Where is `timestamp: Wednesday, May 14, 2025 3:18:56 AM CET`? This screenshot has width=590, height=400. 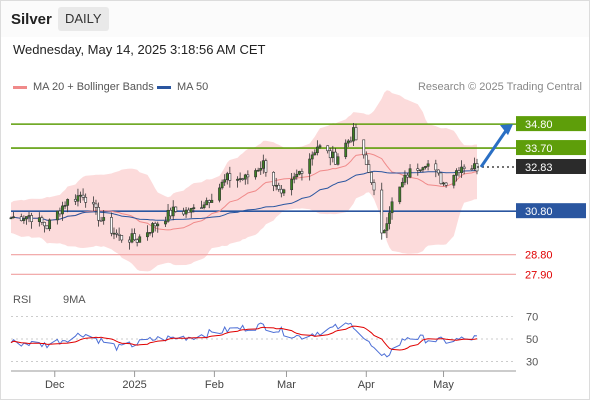
timestamp: Wednesday, May 14, 2025 3:18:56 AM CET is located at coordinates (139, 49).